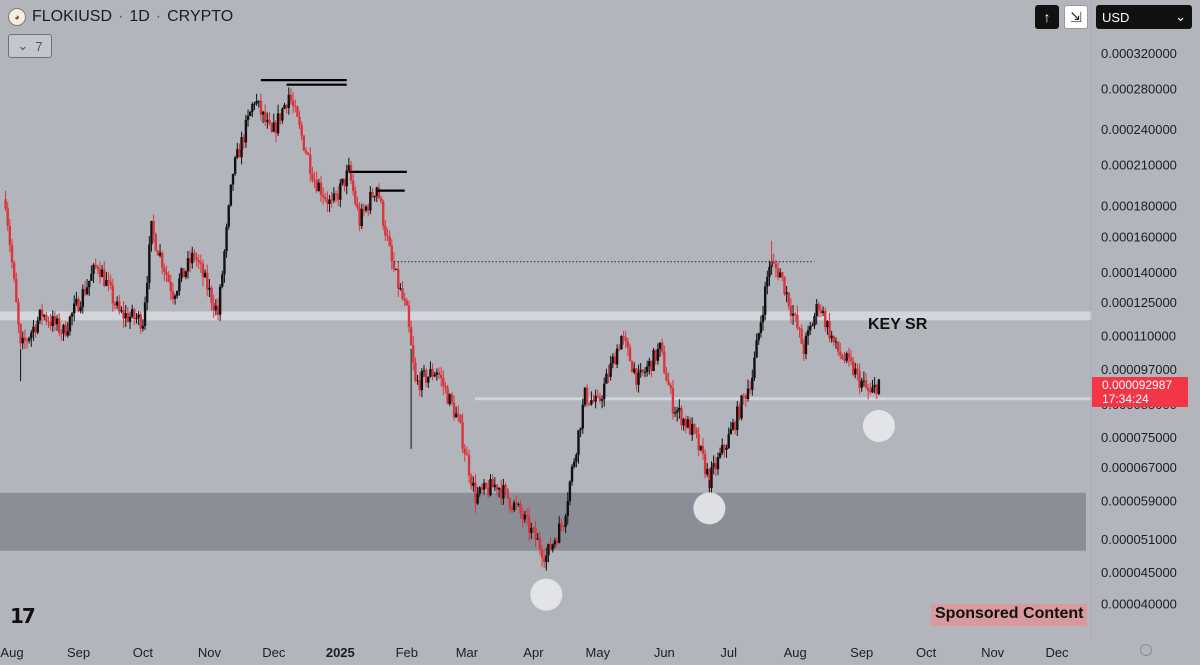 The height and width of the screenshot is (665, 1200). Describe the element at coordinates (72, 16) in the screenshot. I see `symbol-name: FLOKIUSD` at that location.